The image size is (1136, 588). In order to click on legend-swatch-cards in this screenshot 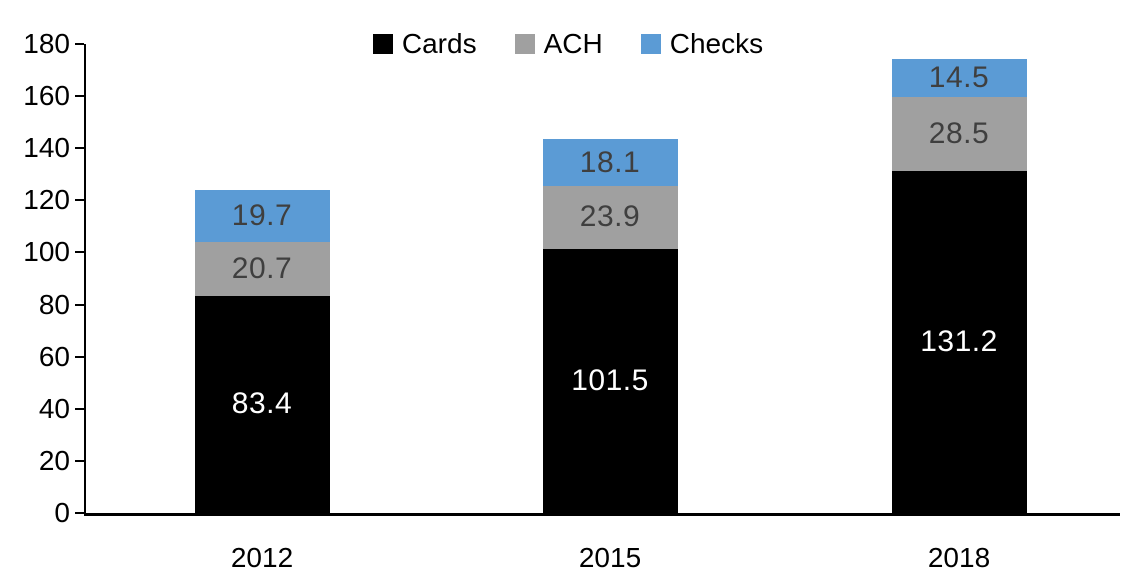, I will do `click(382, 44)`.